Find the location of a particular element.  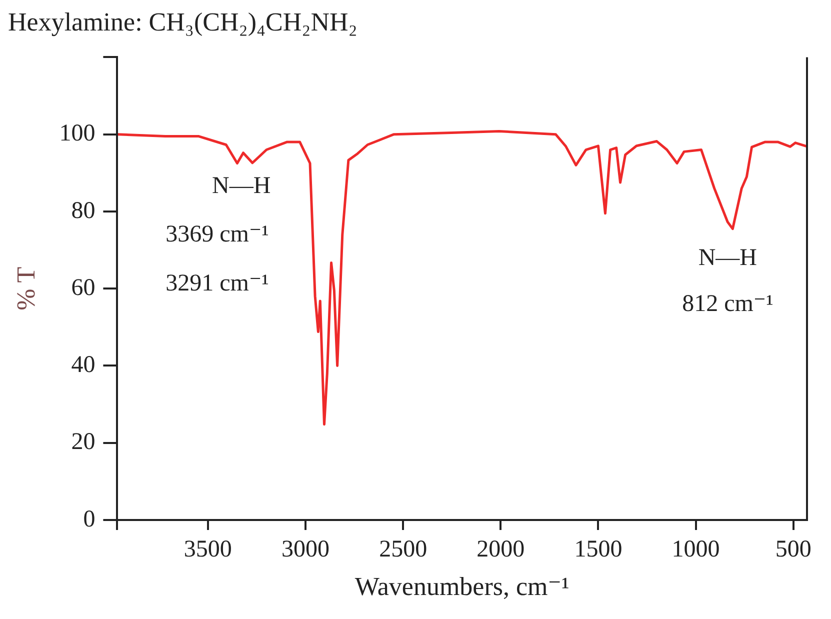

x-tick-label: 3000 is located at coordinates (306, 549).